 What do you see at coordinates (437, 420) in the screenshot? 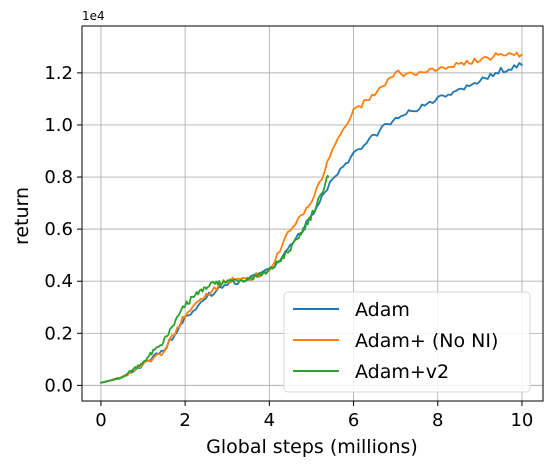
I see `x-tick-label: 8` at bounding box center [437, 420].